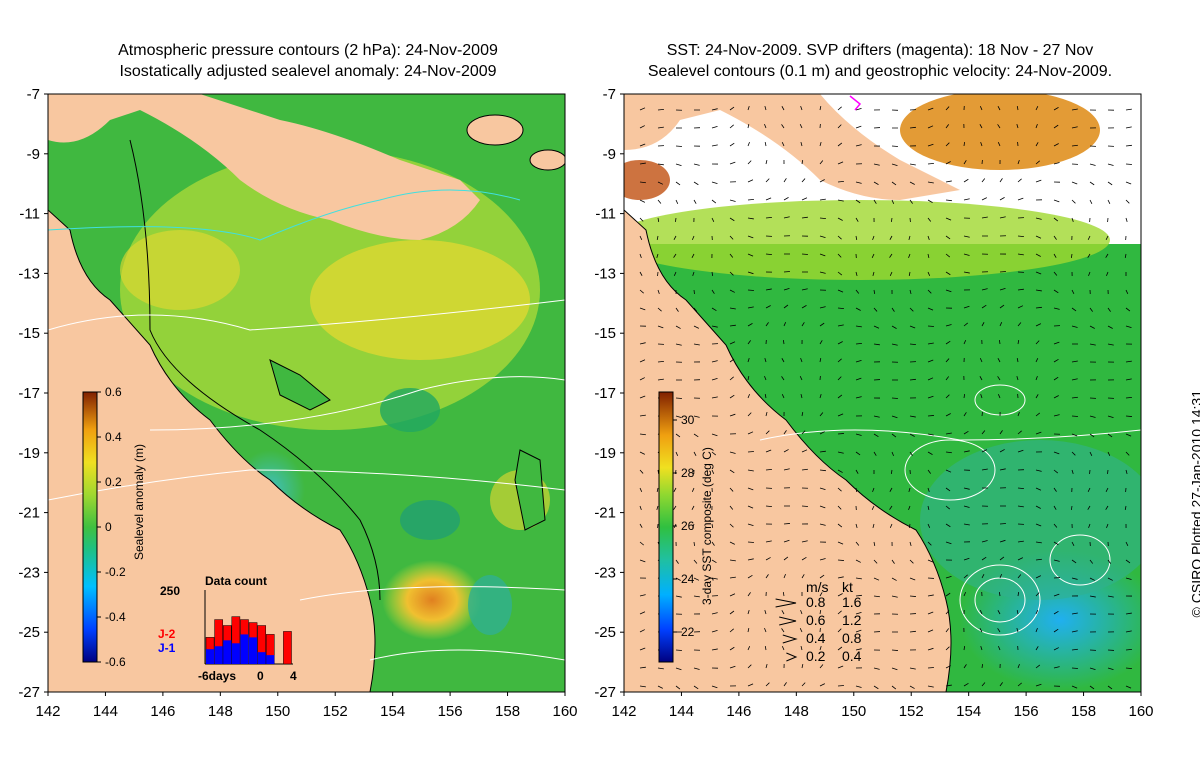  What do you see at coordinates (605, 632) in the screenshot?
I see `right-ytick-label: -25` at bounding box center [605, 632].